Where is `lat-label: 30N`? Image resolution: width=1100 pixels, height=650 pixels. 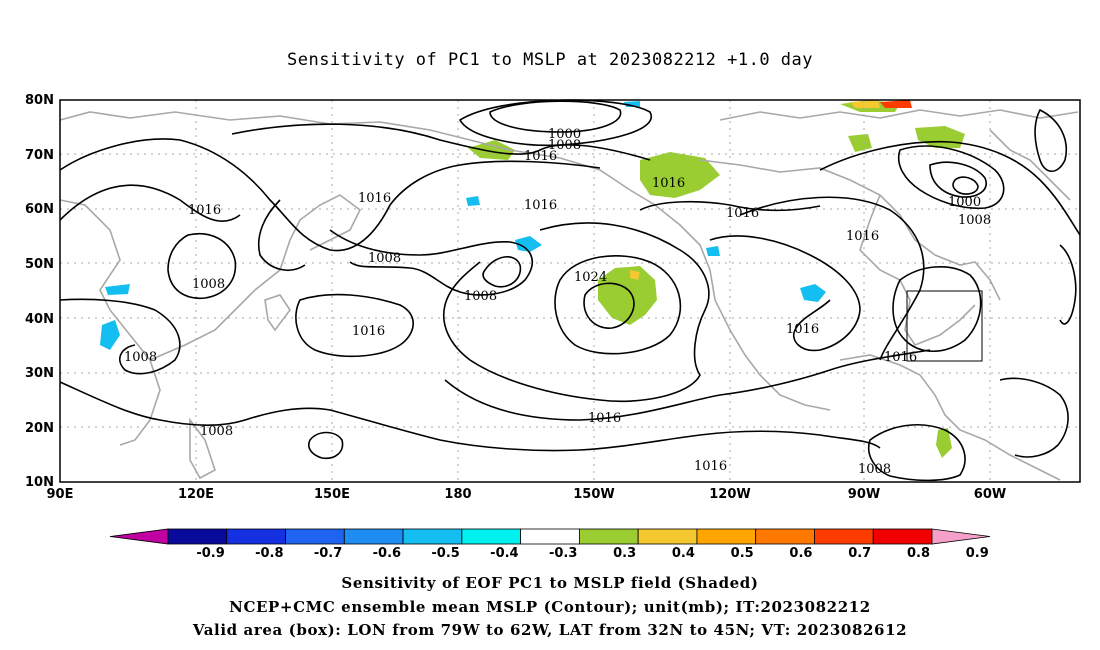
lat-label: 30N is located at coordinates (39, 373).